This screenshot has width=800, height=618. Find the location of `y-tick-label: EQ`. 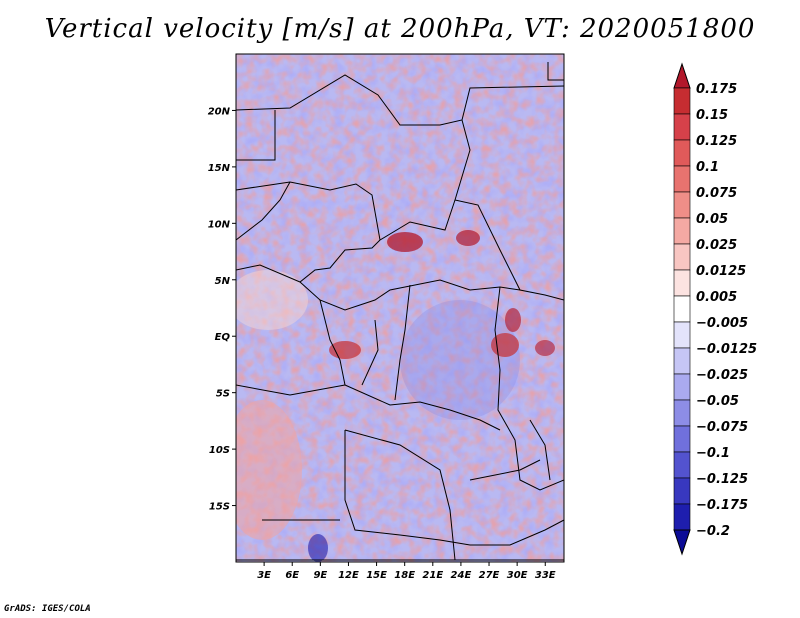

y-tick-label: EQ is located at coordinates (223, 337).